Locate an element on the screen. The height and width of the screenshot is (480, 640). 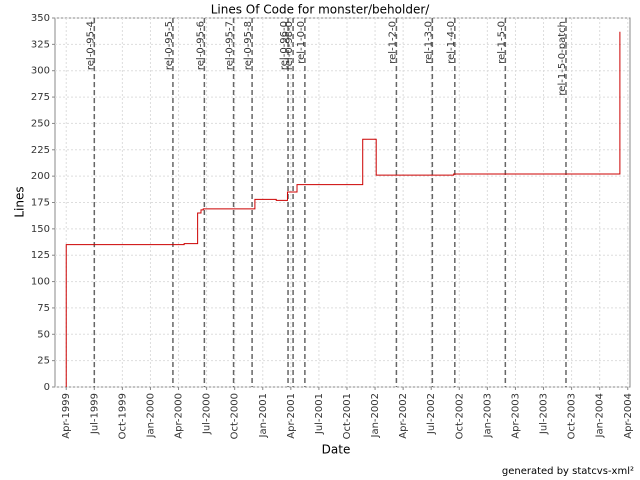
x-tick-label: Jan-2003 is located at coordinates (487, 415).